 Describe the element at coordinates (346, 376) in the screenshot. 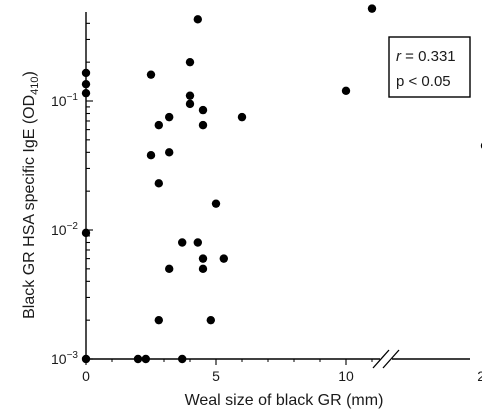

I see `x-tick-label: 10` at that location.